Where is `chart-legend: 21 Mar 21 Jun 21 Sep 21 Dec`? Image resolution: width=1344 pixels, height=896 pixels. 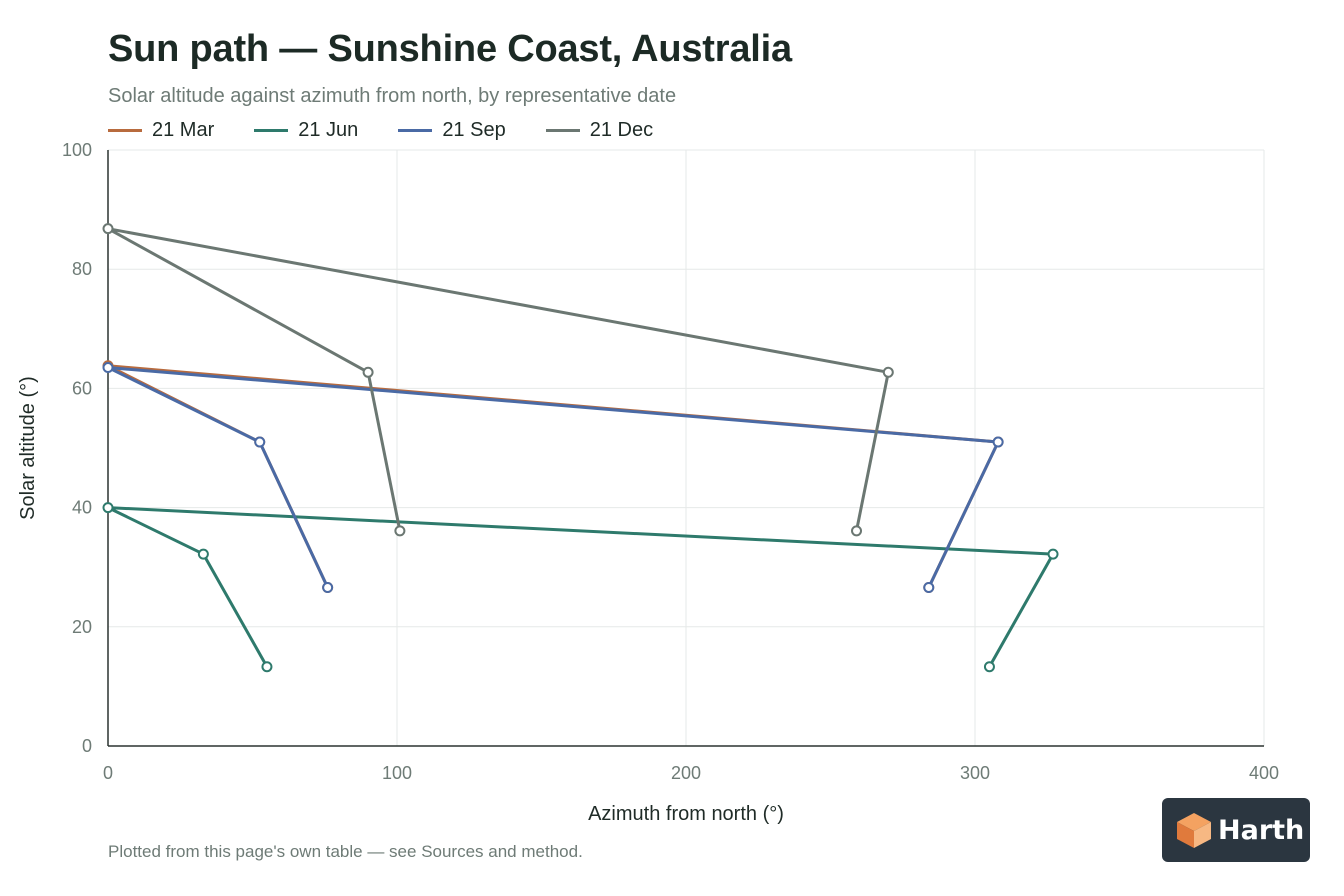
chart-legend: 21 Mar 21 Jun 21 Sep 21 Dec is located at coordinates (380, 130).